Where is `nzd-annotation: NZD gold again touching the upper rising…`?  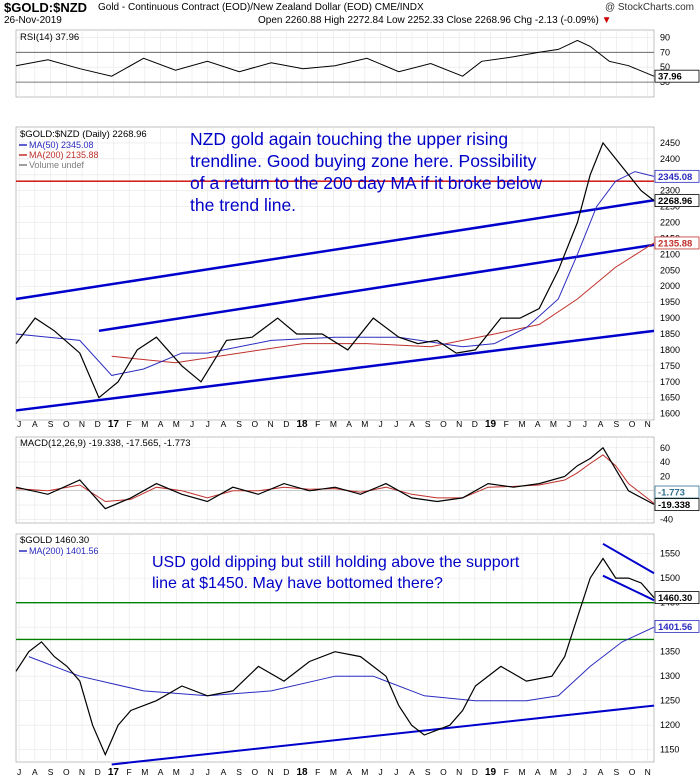 nzd-annotation: NZD gold again touching the upper rising… is located at coordinates (366, 172).